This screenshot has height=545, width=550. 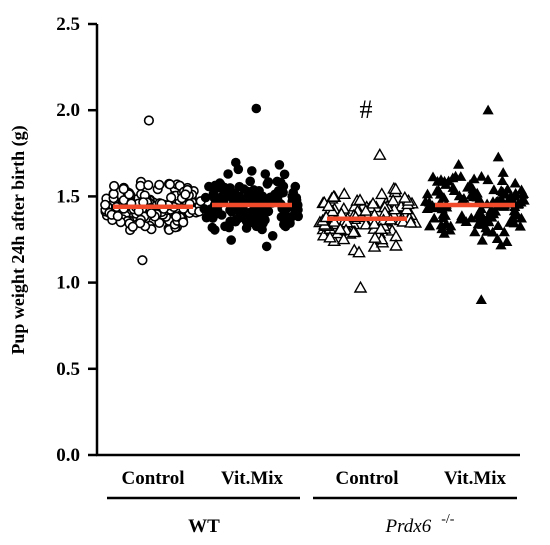 I want to click on x-tick-label-ko-vitmix: Vit.Mix, so click(x=475, y=478).